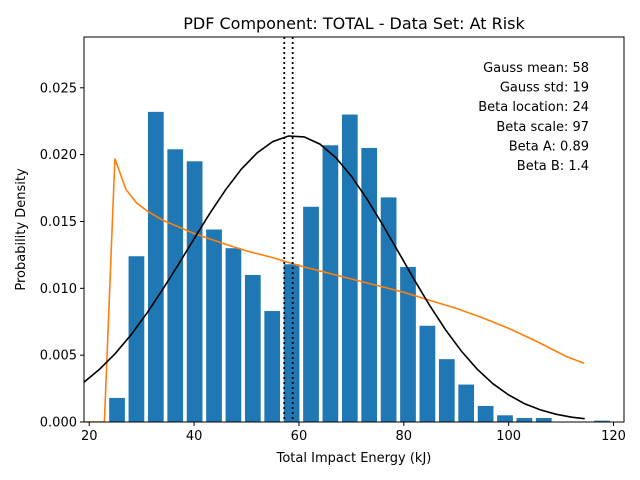  I want to click on x-tick-label: 80, so click(404, 436).